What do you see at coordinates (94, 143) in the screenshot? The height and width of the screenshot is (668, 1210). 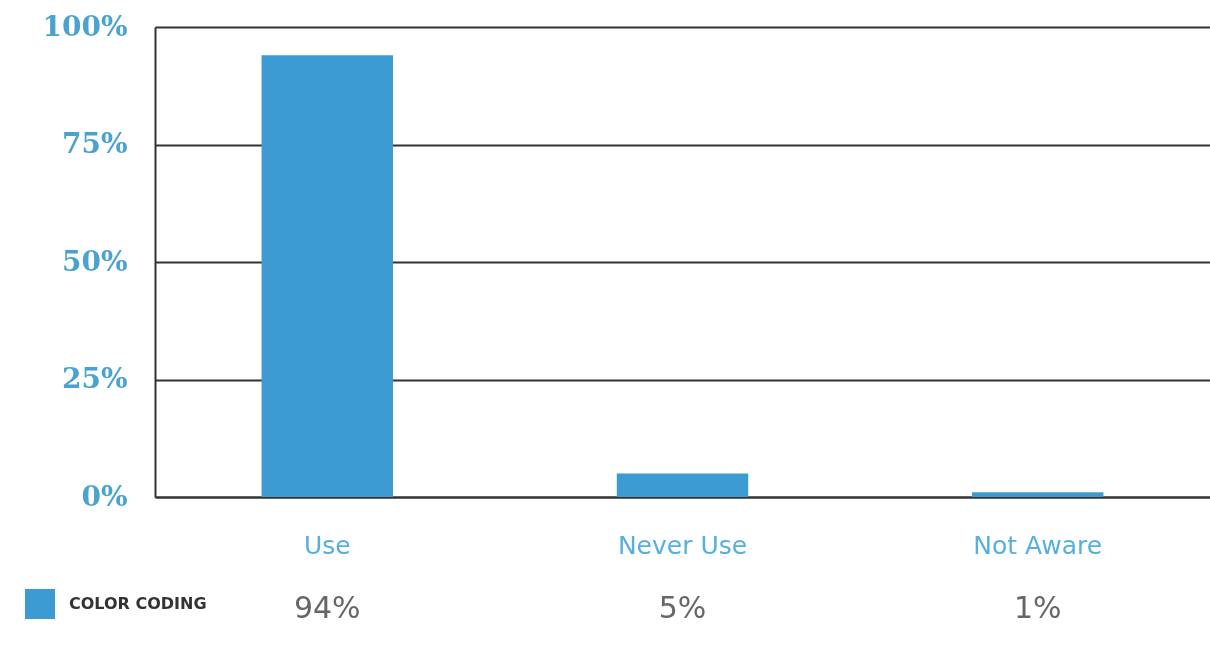 I see `y-tick-label: 75%` at bounding box center [94, 143].